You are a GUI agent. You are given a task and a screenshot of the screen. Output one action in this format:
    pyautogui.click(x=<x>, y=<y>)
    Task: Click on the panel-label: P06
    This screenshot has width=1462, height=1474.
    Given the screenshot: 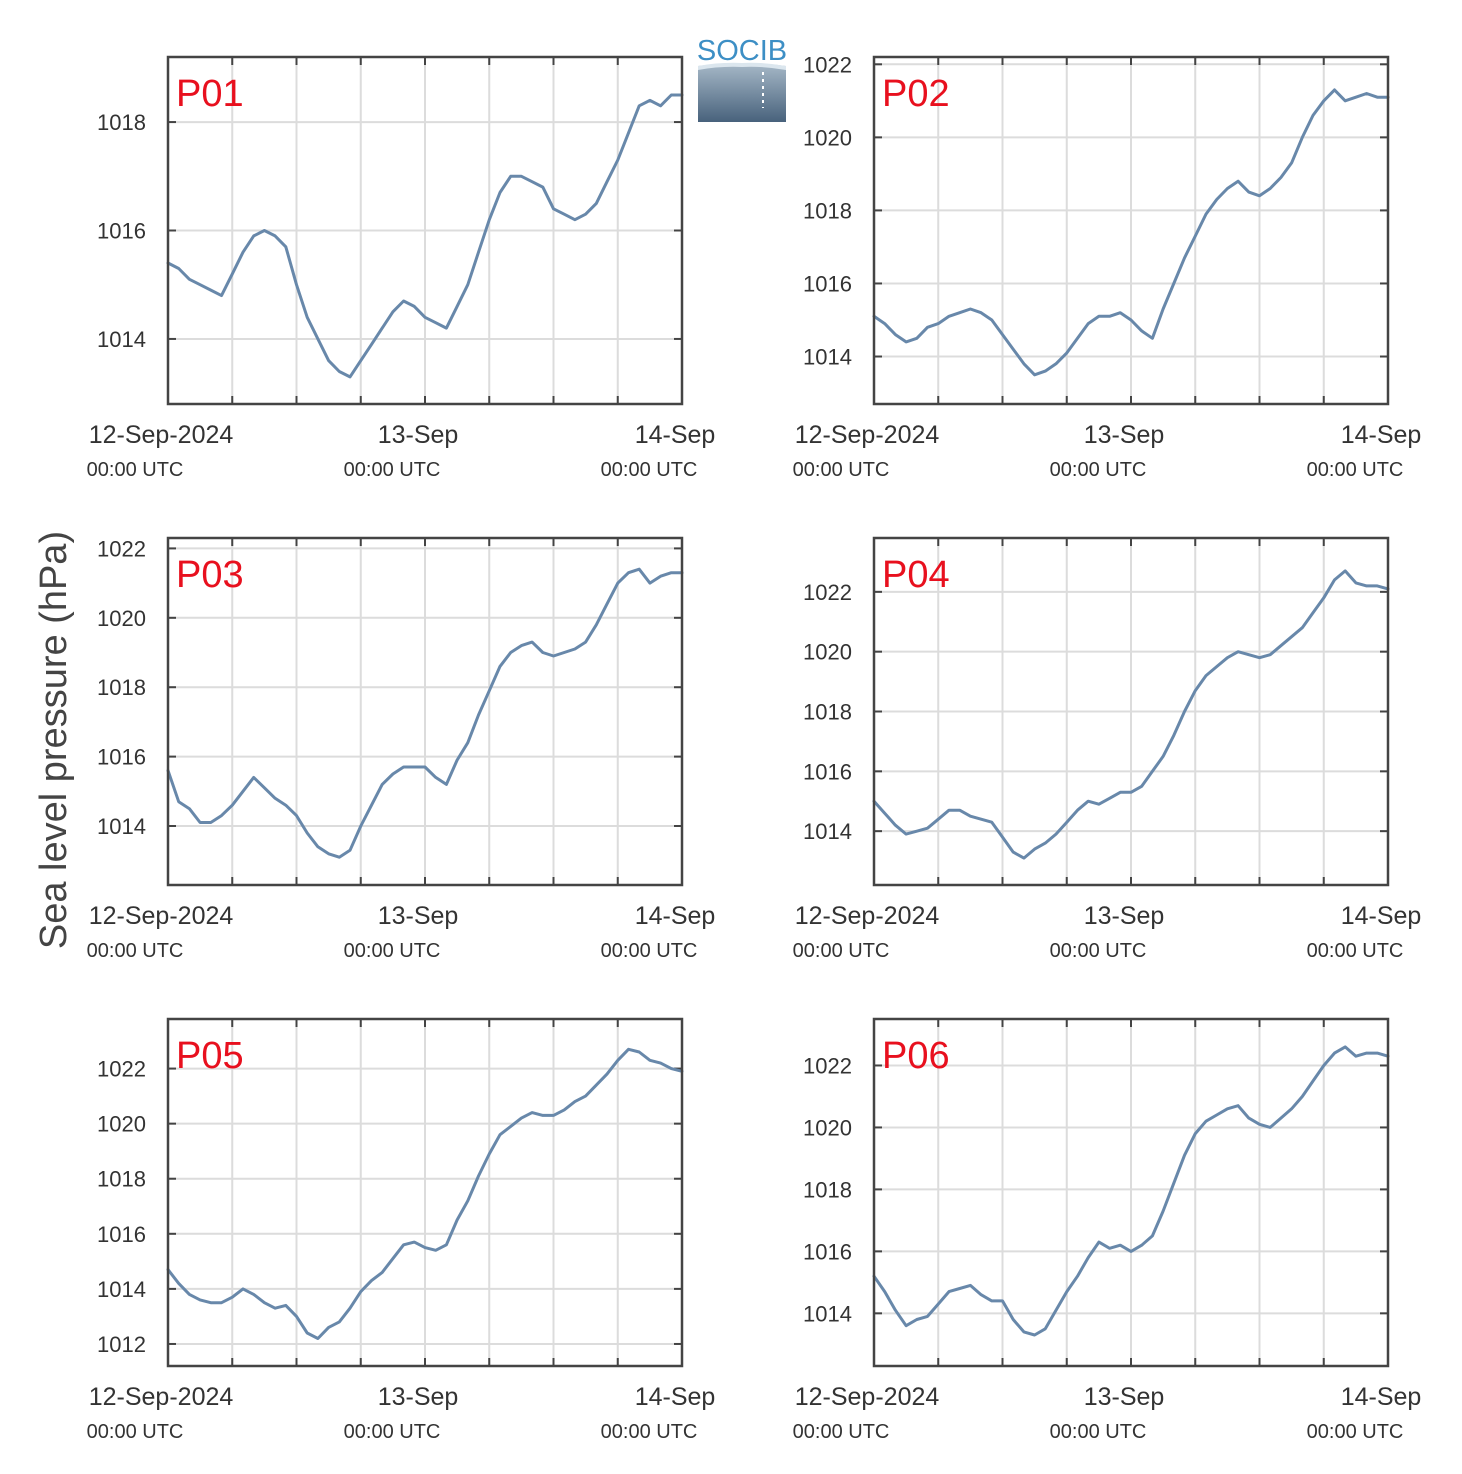 What is the action you would take?
    pyautogui.click(x=916, y=1056)
    